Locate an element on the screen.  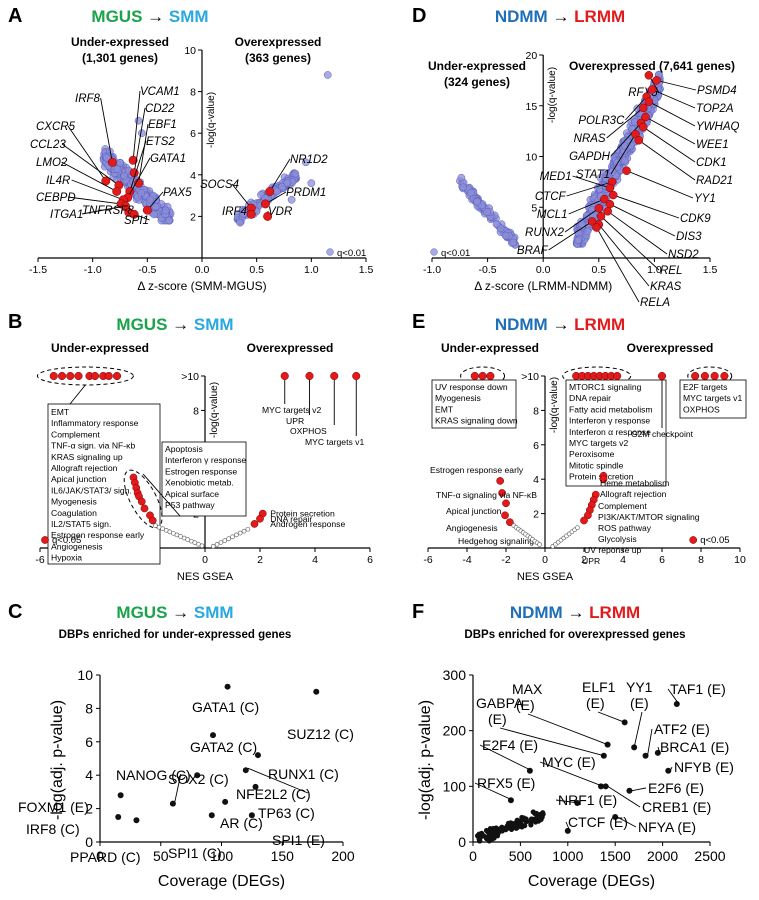
gene-set-label: Complement is located at coordinates (75, 434).